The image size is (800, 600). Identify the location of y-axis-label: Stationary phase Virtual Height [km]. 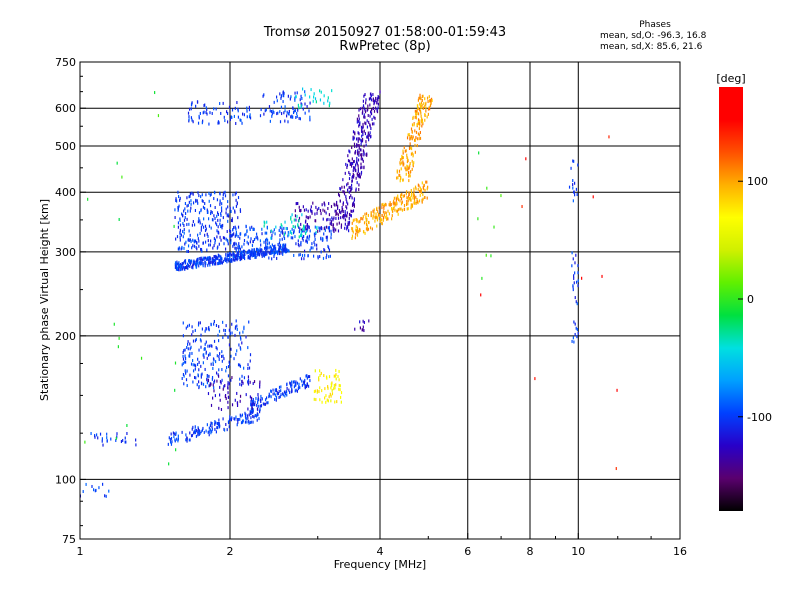
(44, 300).